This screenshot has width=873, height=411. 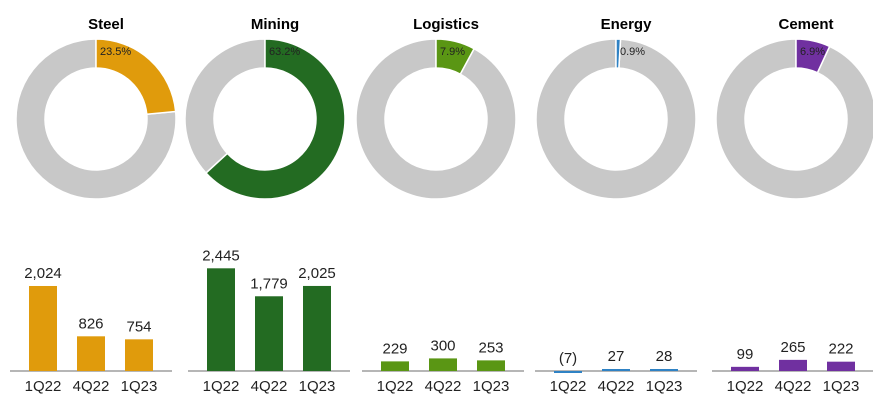 I want to click on donut-share-label: 0.9%, so click(x=632, y=52).